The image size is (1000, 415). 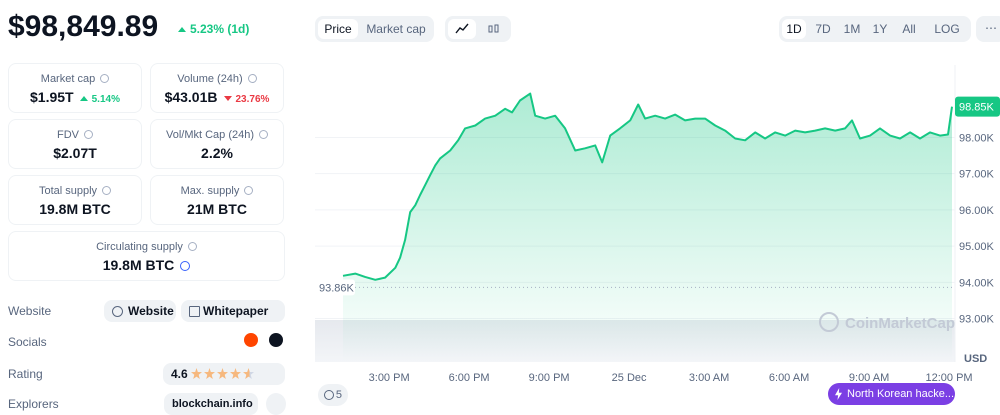 I want to click on stat-value: 19.8M BTC, so click(x=146, y=265).